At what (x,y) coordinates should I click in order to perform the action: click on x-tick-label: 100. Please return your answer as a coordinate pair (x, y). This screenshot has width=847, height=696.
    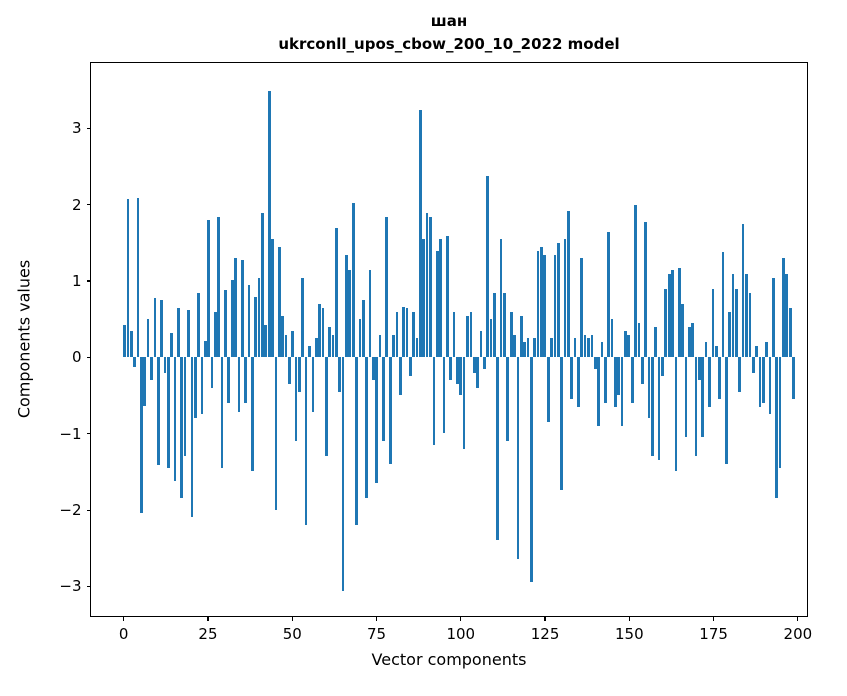
    Looking at the image, I should click on (461, 634).